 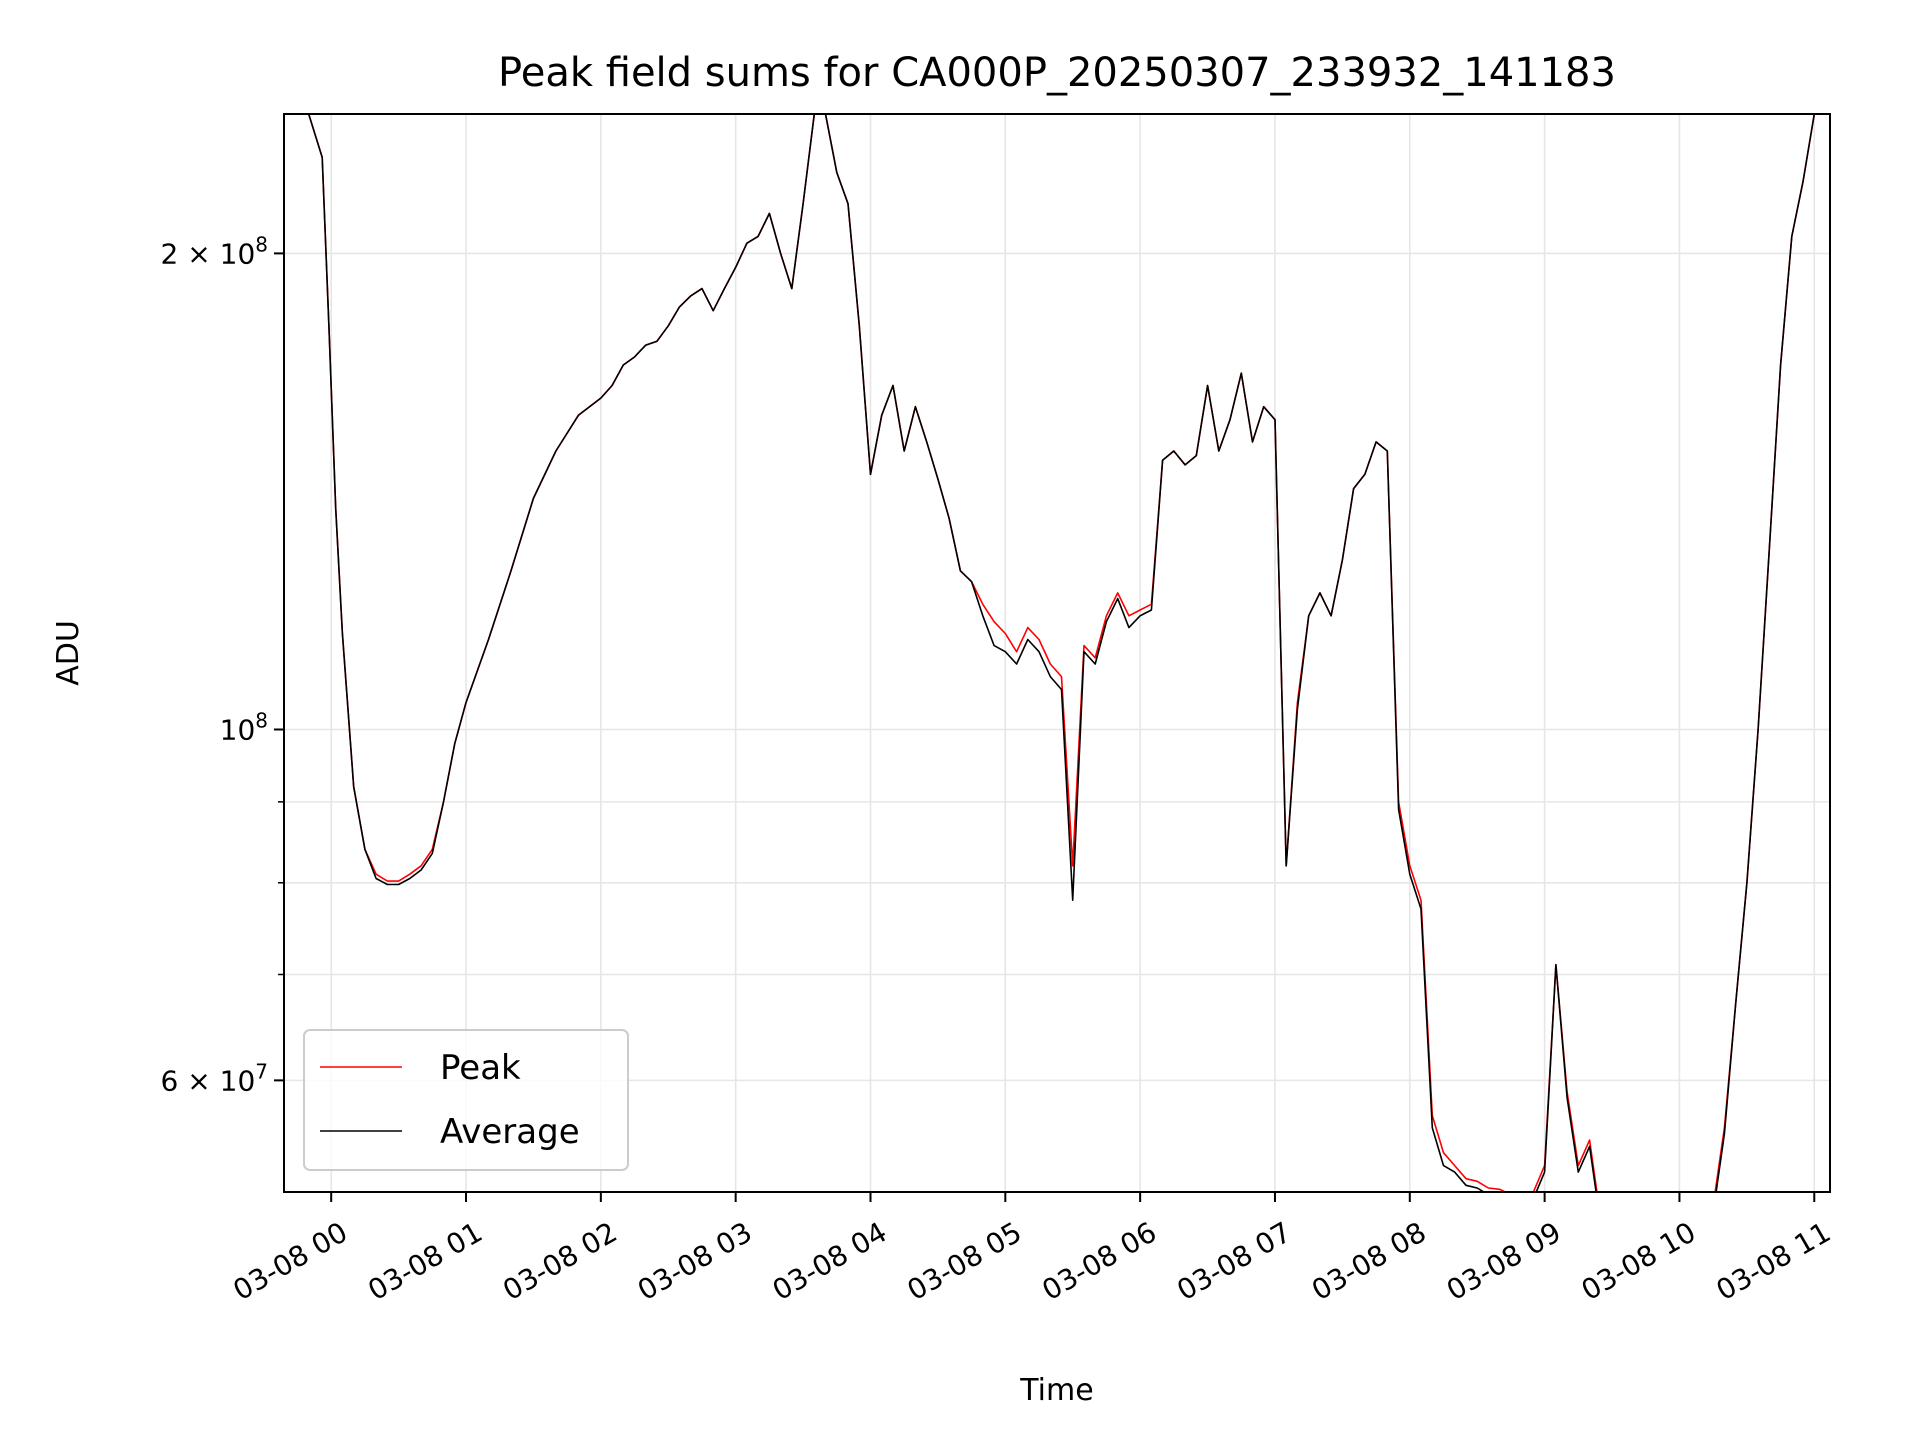 What do you see at coordinates (68, 653) in the screenshot?
I see `y-axis-title: ADU` at bounding box center [68, 653].